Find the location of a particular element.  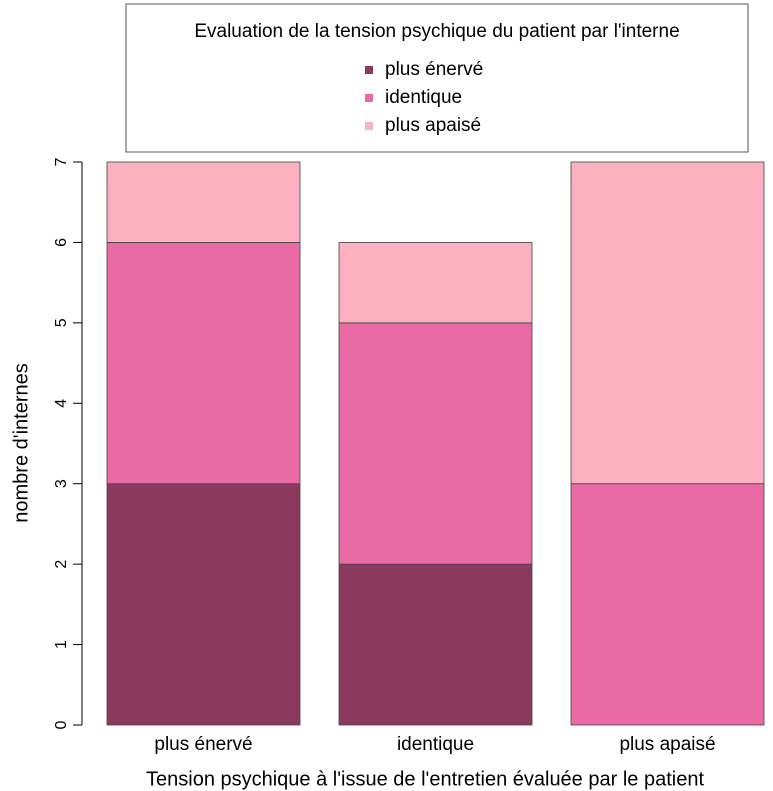

y-tick-label: 3 is located at coordinates (61, 483).